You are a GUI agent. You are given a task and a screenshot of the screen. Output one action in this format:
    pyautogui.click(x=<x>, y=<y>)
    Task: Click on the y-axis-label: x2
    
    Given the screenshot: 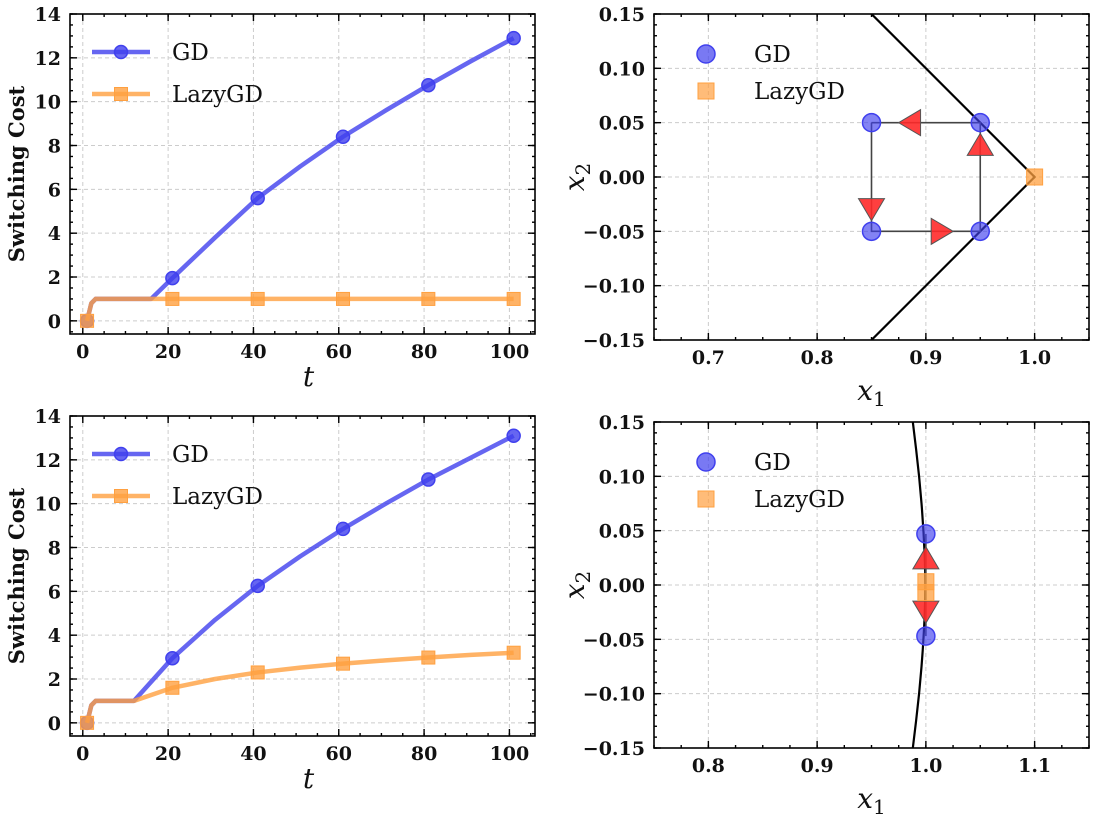 What is the action you would take?
    pyautogui.click(x=576, y=585)
    